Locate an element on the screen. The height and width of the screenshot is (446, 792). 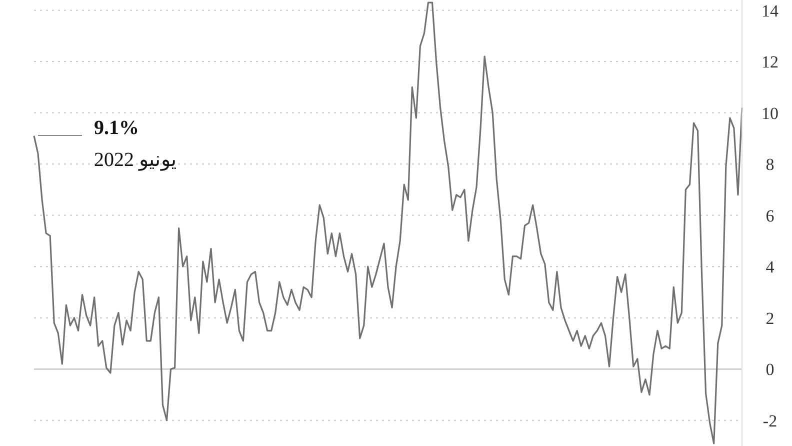
y-tick-label: 8 is located at coordinates (770, 164).